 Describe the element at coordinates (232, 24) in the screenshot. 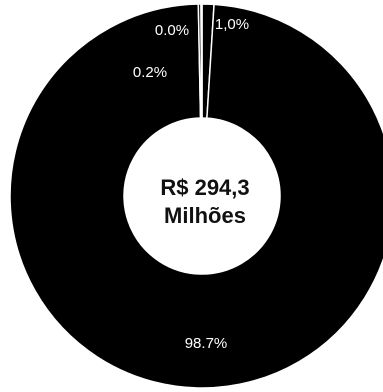

I see `slice-label-1-0: 1,0%` at that location.